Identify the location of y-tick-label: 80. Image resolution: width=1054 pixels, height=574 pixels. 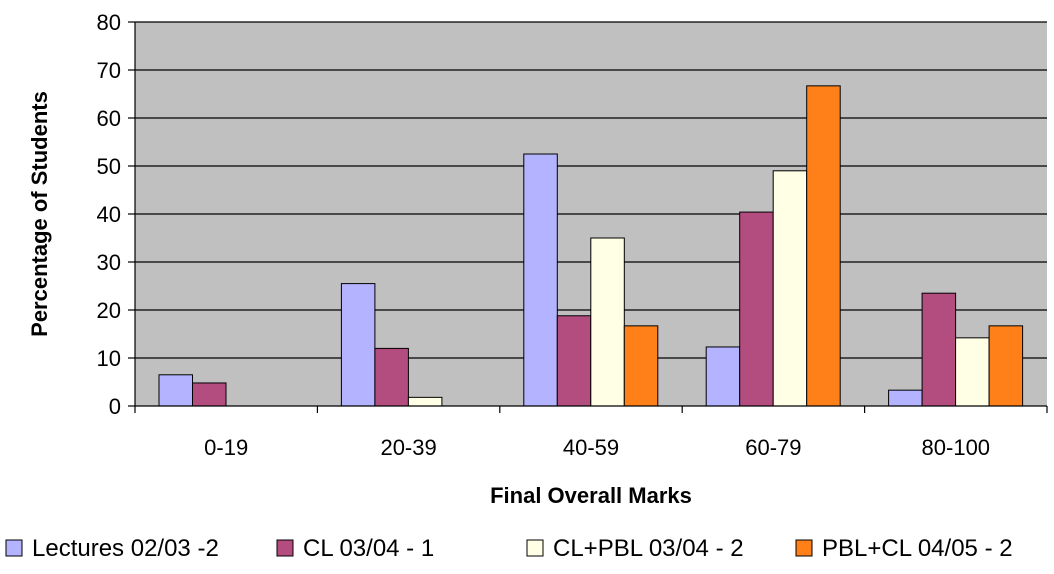
(109, 22).